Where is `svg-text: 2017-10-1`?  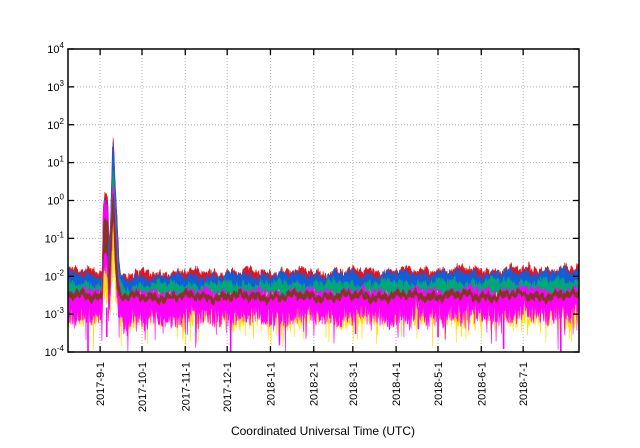 svg-text: 2017-10-1 is located at coordinates (143, 387).